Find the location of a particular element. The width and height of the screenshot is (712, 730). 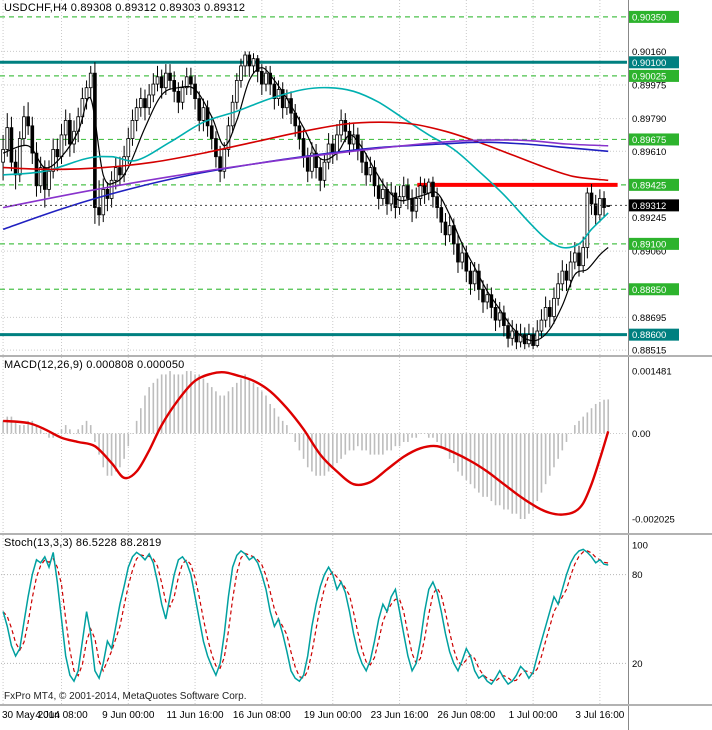

axis-tick-label: 20 is located at coordinates (637, 664).